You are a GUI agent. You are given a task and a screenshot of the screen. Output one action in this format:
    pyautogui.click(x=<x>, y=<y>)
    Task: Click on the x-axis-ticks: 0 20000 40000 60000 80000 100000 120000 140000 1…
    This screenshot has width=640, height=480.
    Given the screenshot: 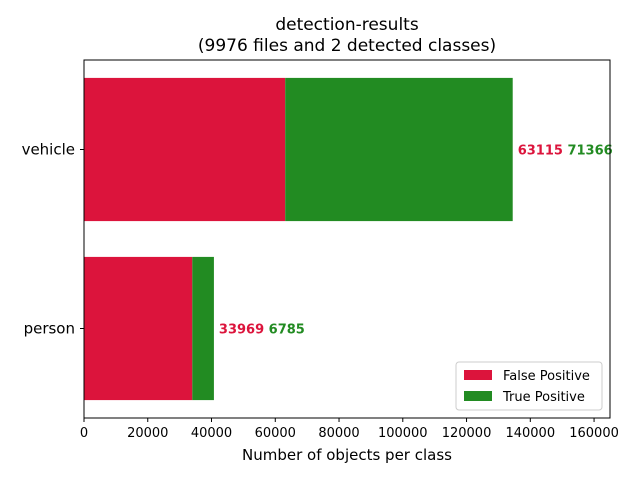 What is the action you would take?
    pyautogui.click(x=349, y=429)
    